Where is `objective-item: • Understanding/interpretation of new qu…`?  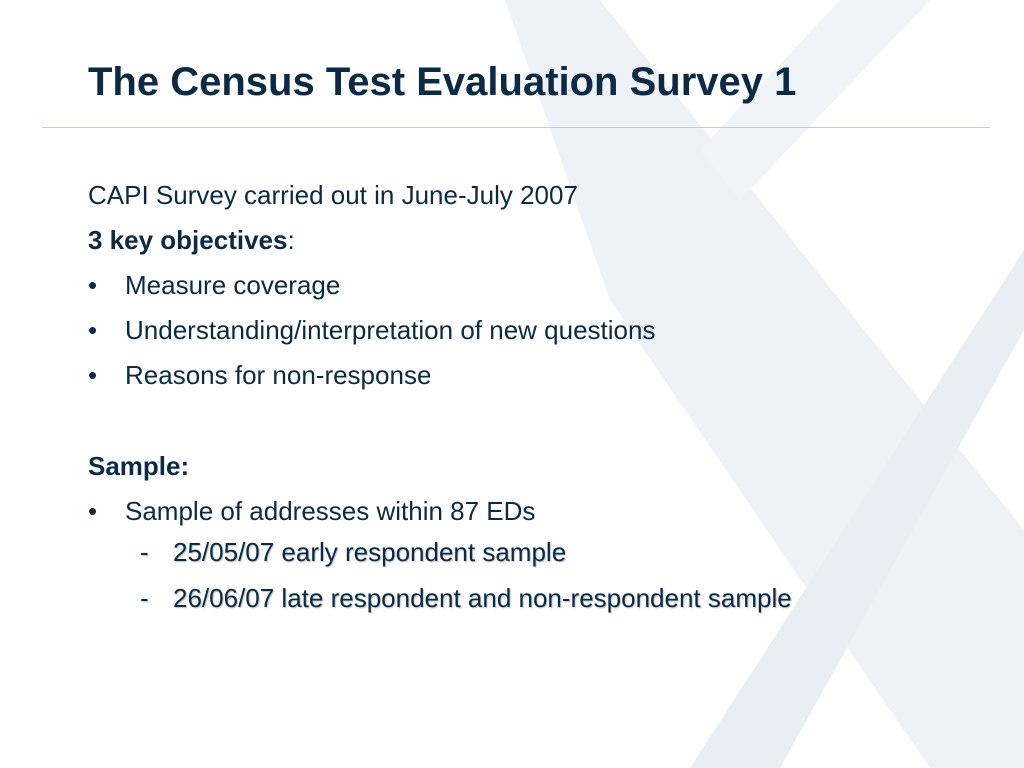
objective-item: • Understanding/interpretation of new qu… is located at coordinates (518, 330).